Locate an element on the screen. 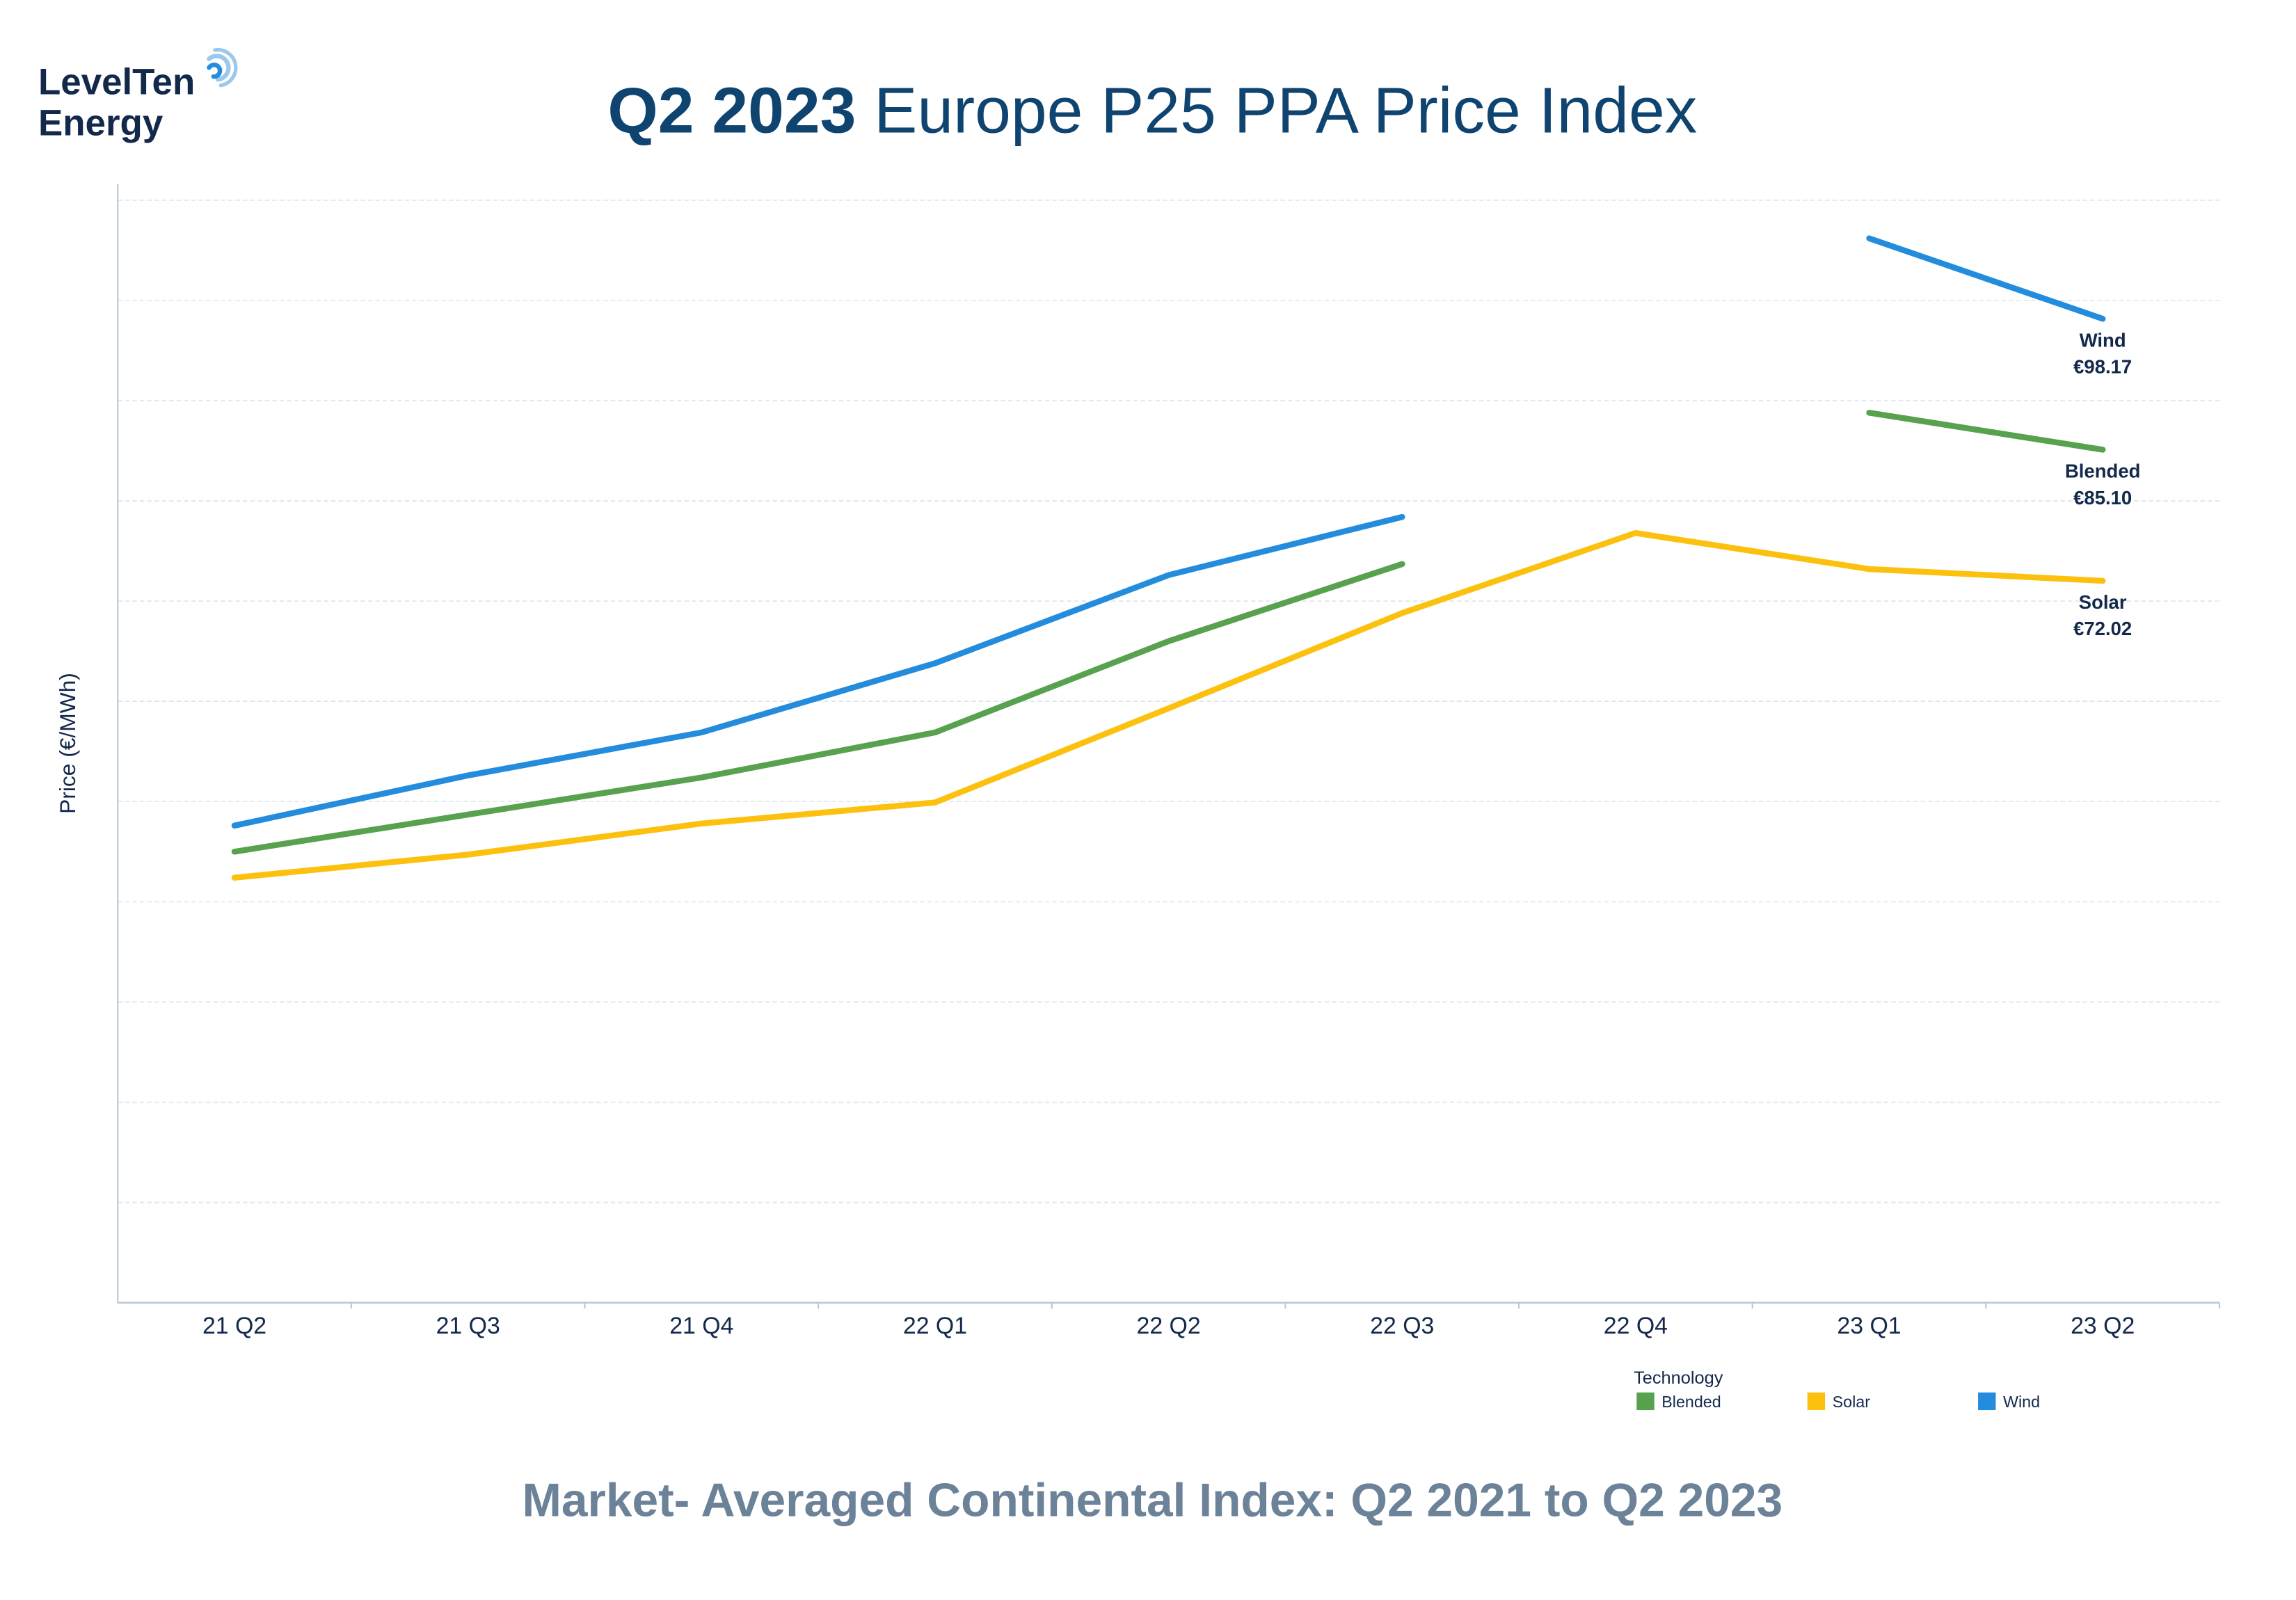 The width and height of the screenshot is (2296, 1600). end-label-value: €98.17 is located at coordinates (2102, 366).